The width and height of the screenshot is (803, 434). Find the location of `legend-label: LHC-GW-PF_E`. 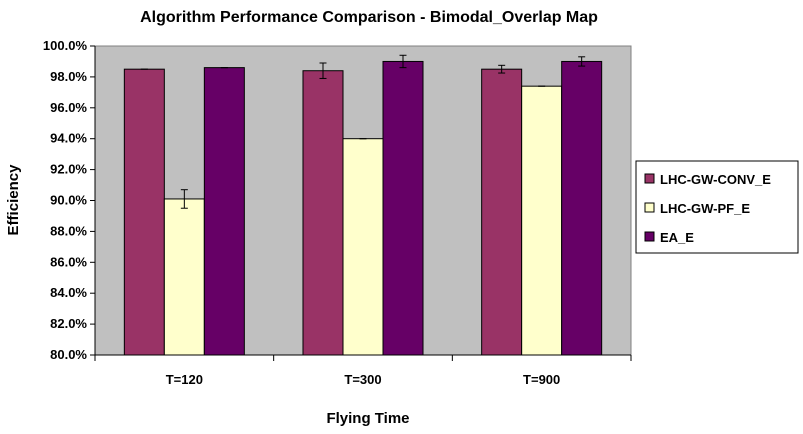

legend-label: LHC-GW-PF_E is located at coordinates (705, 208).